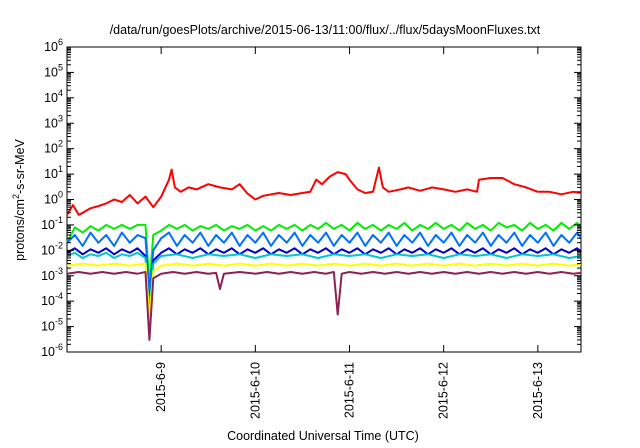 The image size is (640, 448). What do you see at coordinates (444, 390) in the screenshot?
I see `x-tick-label: 2015-6-12` at bounding box center [444, 390].